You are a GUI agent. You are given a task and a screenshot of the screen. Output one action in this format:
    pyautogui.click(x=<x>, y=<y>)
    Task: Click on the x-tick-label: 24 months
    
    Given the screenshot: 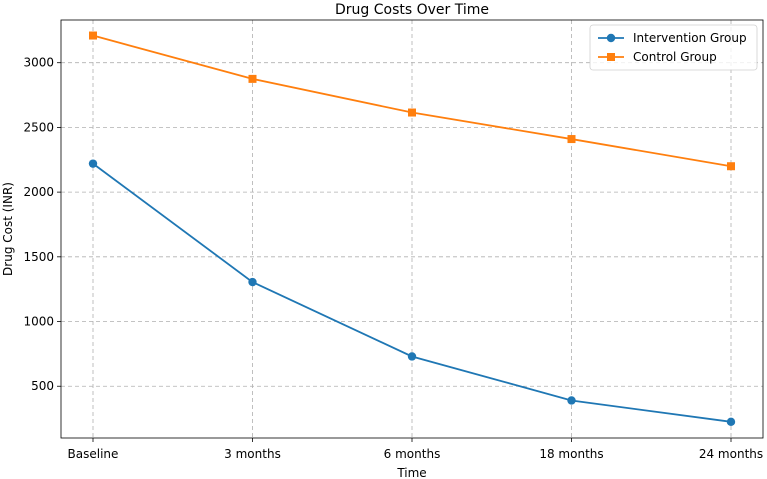 What is the action you would take?
    pyautogui.click(x=731, y=454)
    